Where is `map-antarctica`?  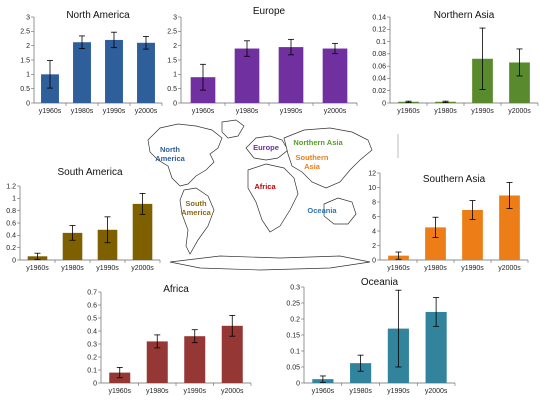 map-antarctica is located at coordinates (270, 263).